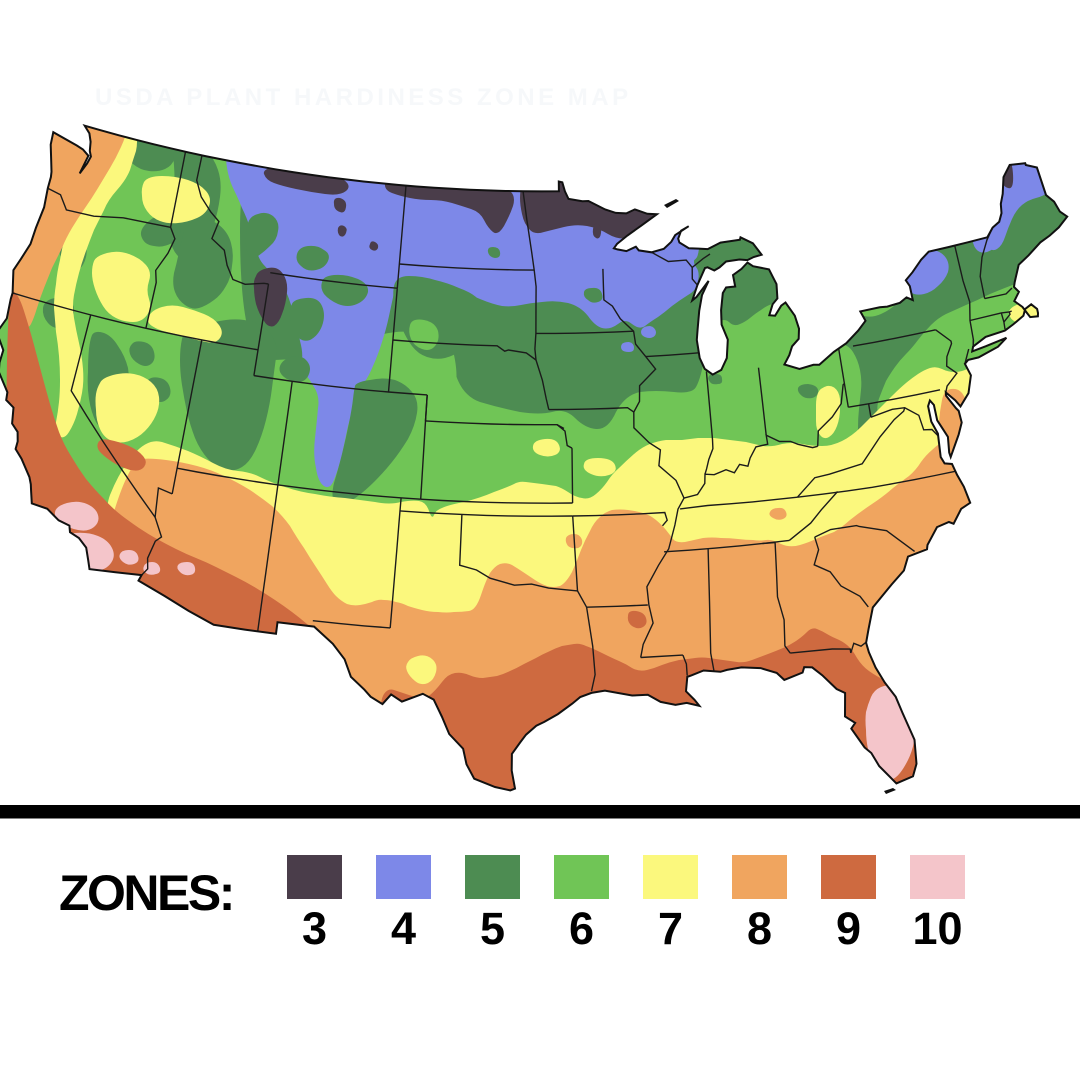  I want to click on svg-text: 3, so click(314, 928).